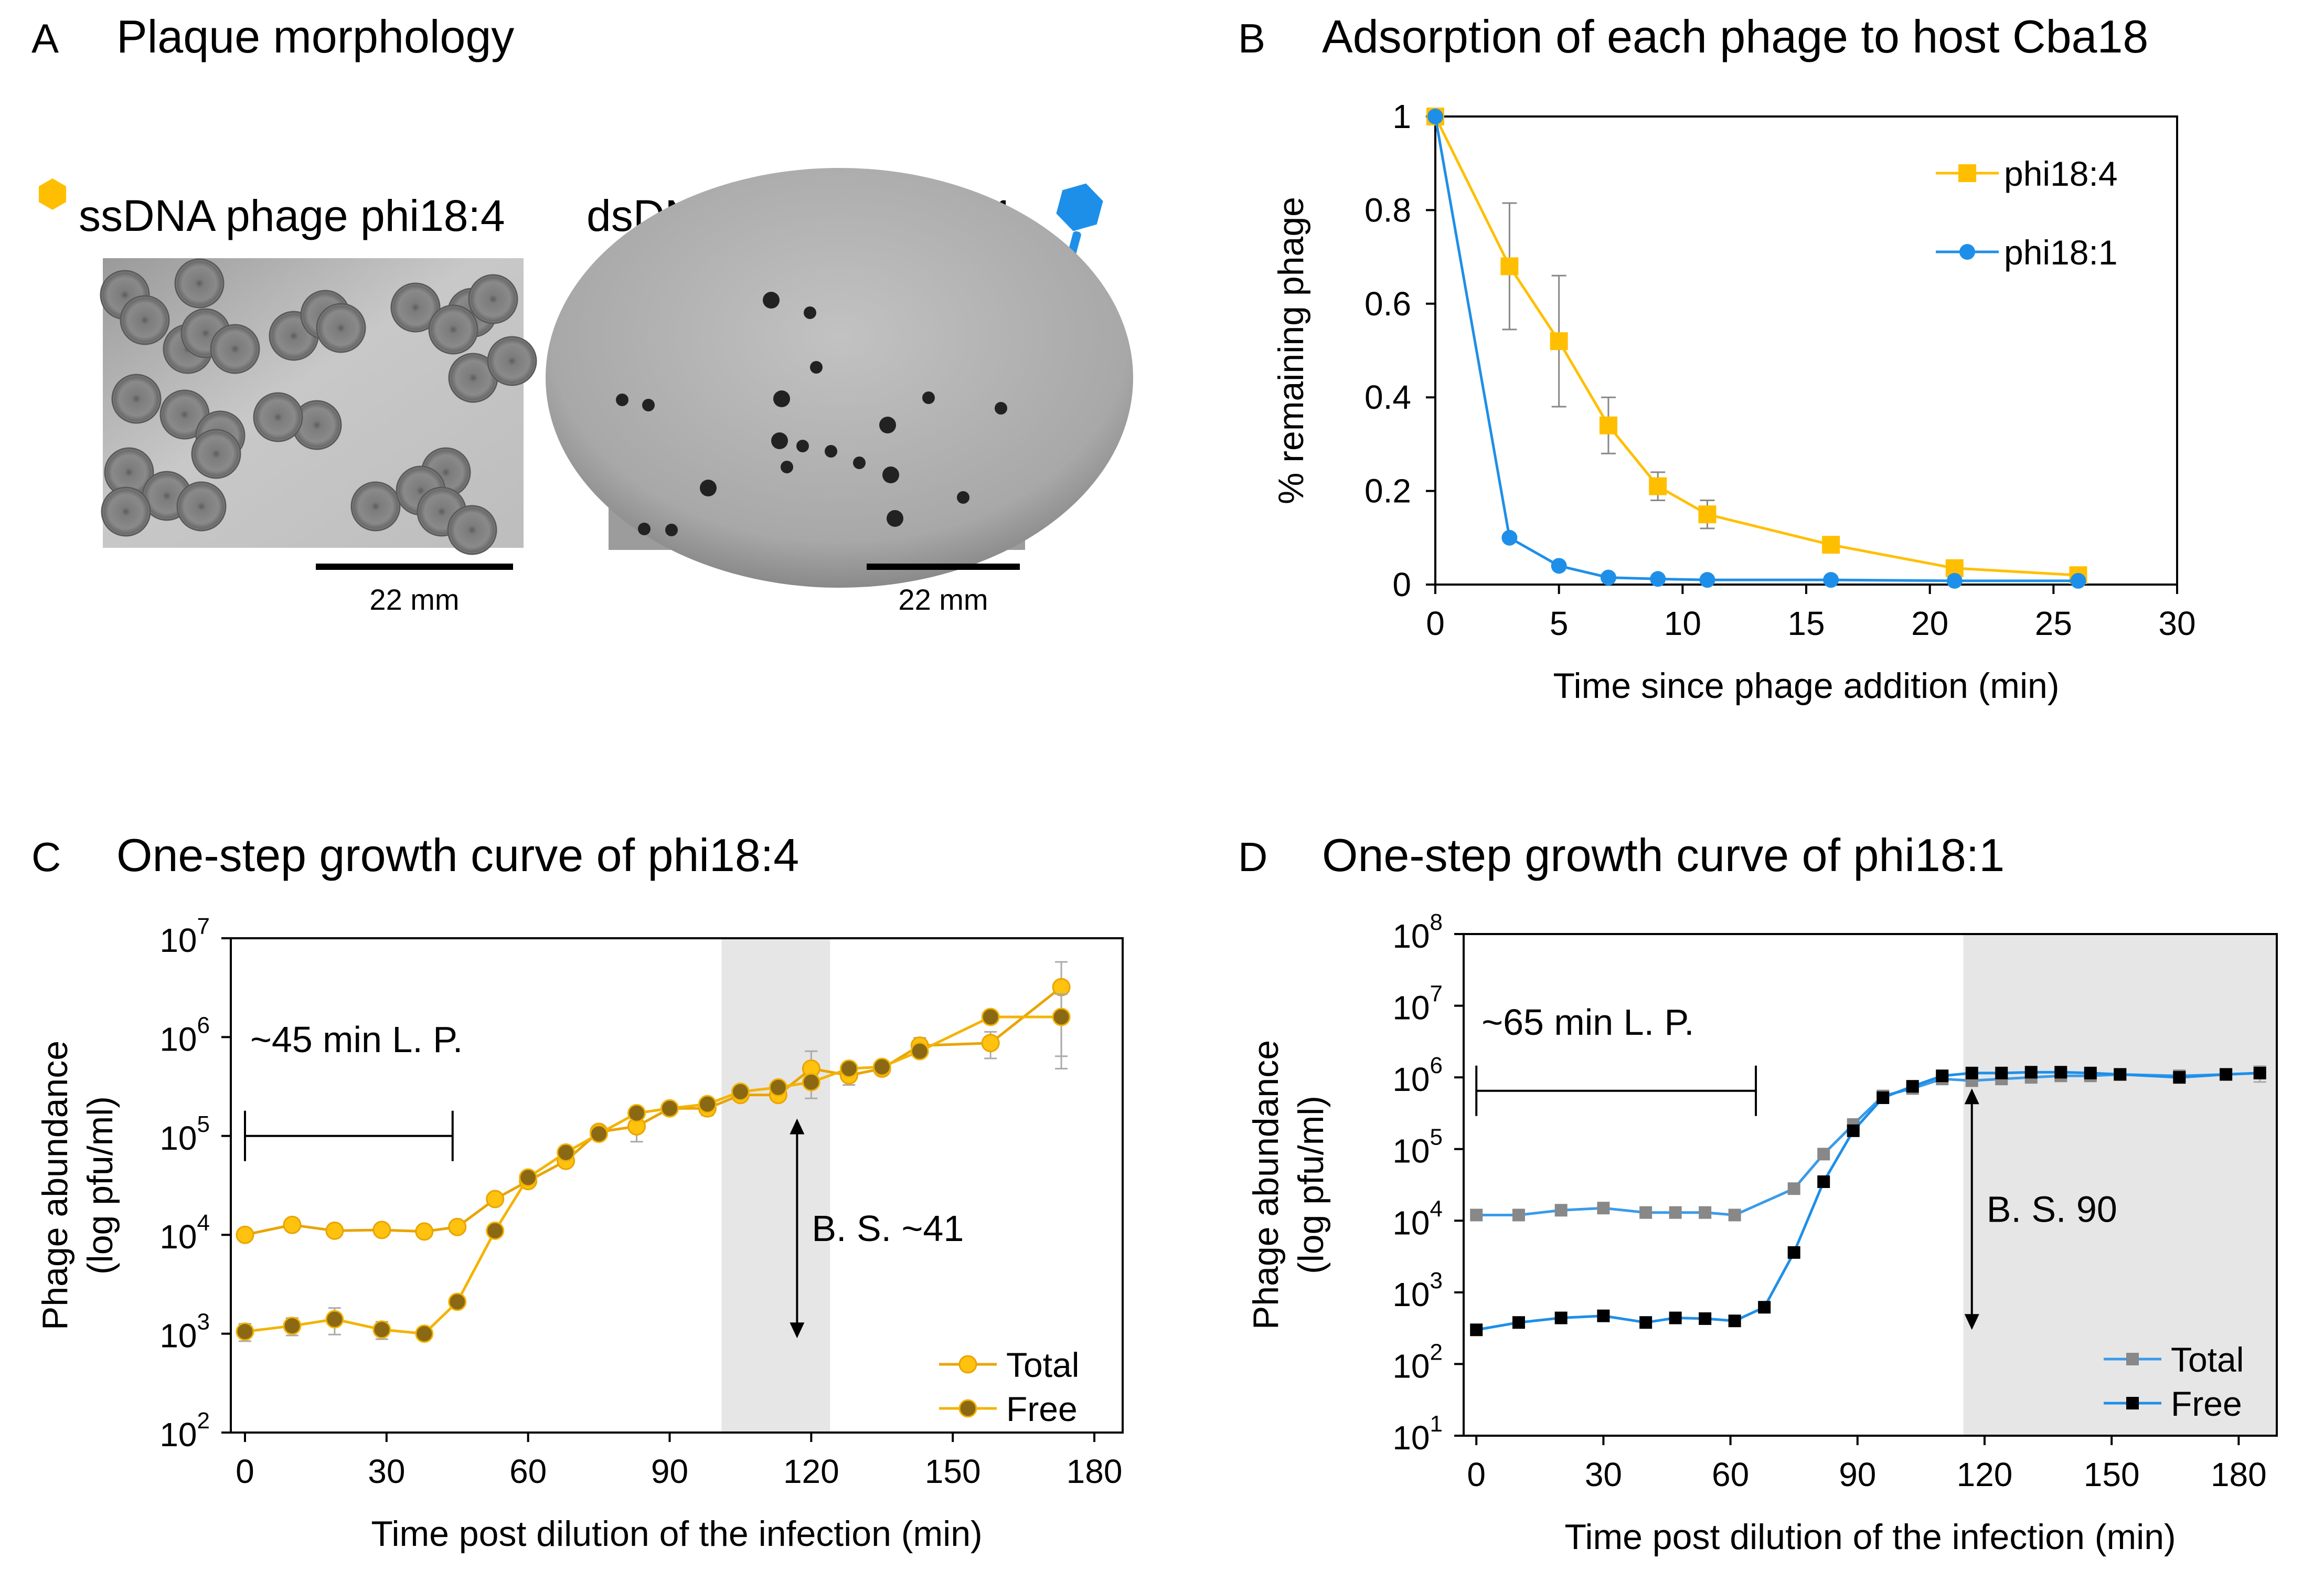 This screenshot has width=2324, height=1580. I want to click on x-tick-label-b: 20, so click(1930, 623).